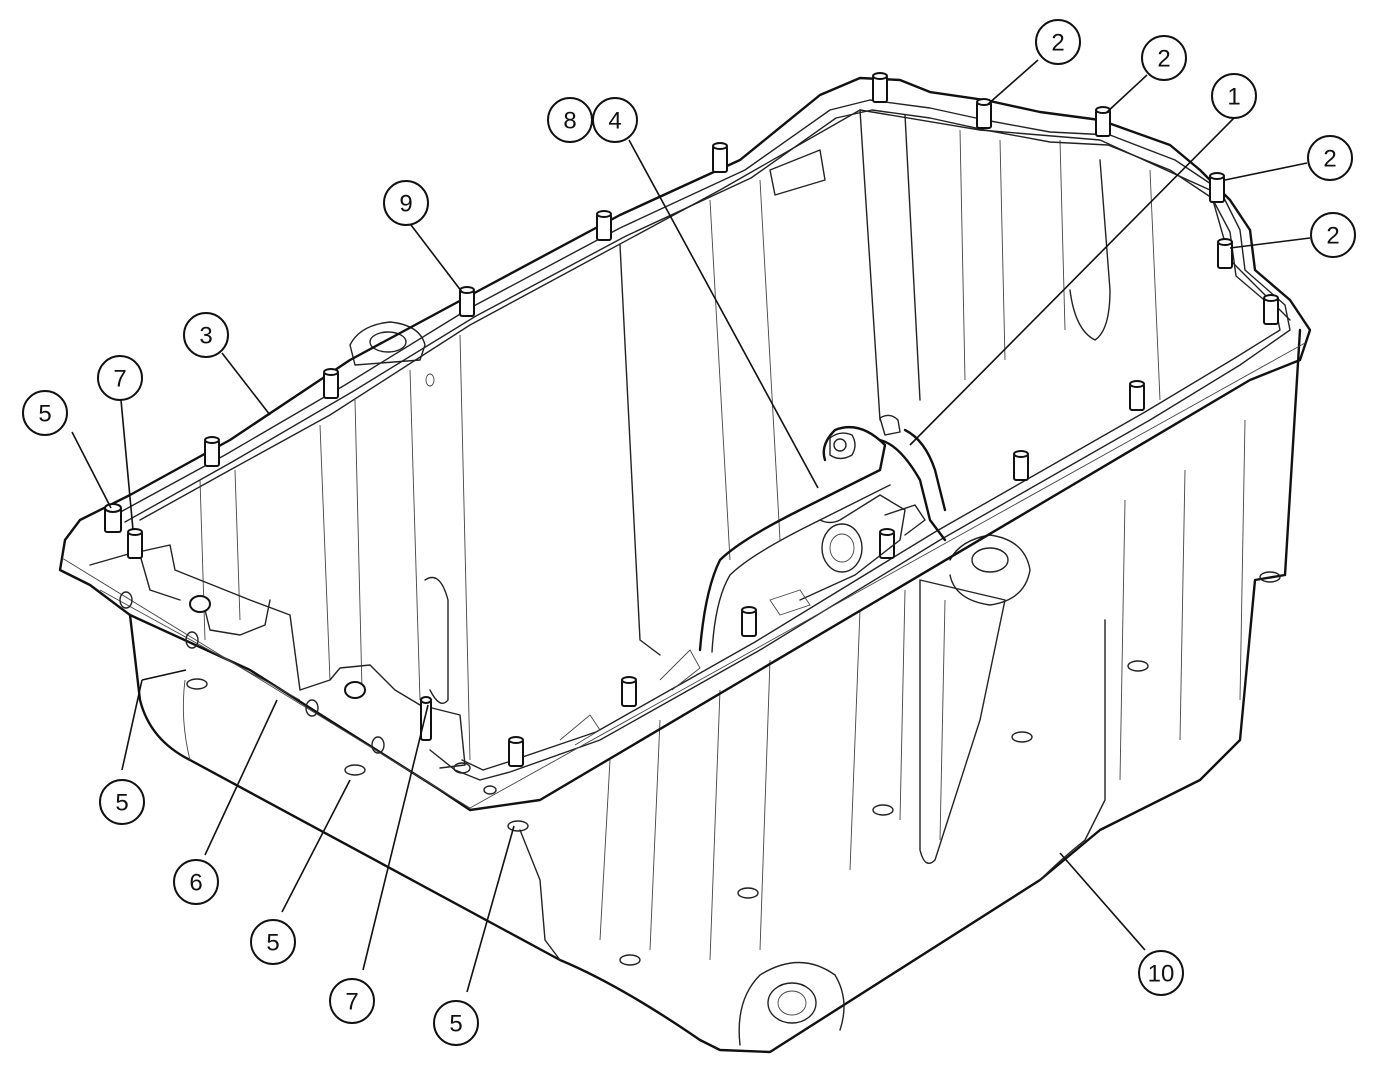 The image size is (1382, 1071). What do you see at coordinates (753, 580) in the screenshot?
I see `oil-pickup-assembly` at bounding box center [753, 580].